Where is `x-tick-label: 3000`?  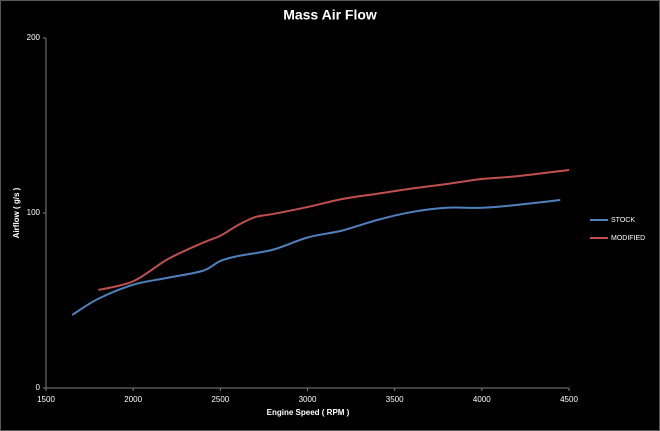
x-tick-label: 3000 is located at coordinates (308, 399).